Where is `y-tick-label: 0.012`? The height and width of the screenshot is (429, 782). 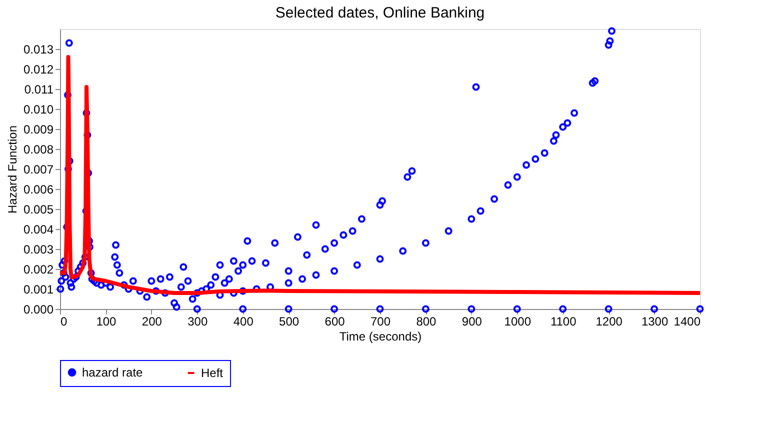
y-tick-label: 0.012 is located at coordinates (38, 69).